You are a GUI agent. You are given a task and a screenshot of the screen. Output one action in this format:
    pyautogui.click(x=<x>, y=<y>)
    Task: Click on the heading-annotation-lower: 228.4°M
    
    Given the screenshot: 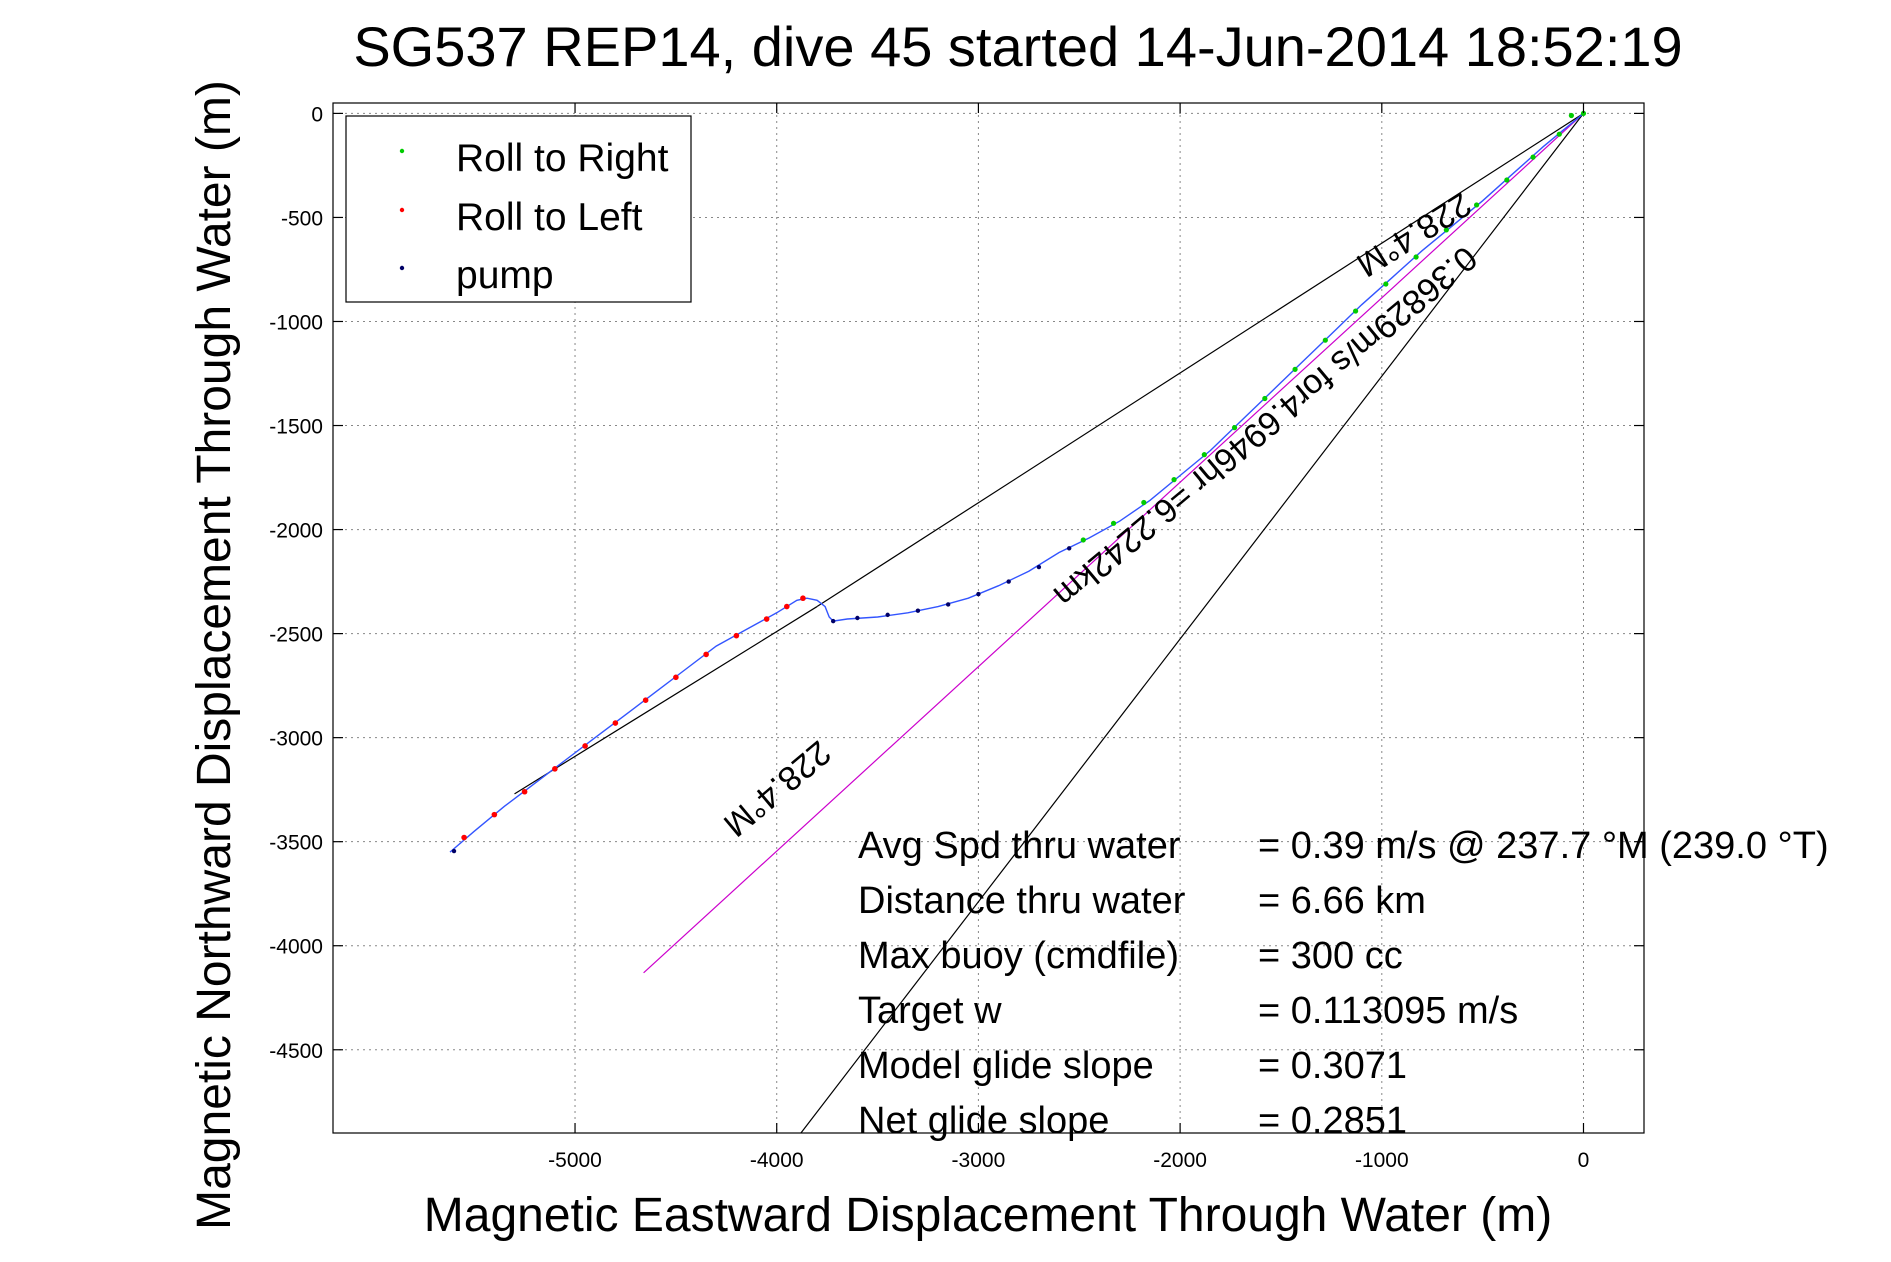 What is the action you would take?
    pyautogui.click(x=777, y=788)
    